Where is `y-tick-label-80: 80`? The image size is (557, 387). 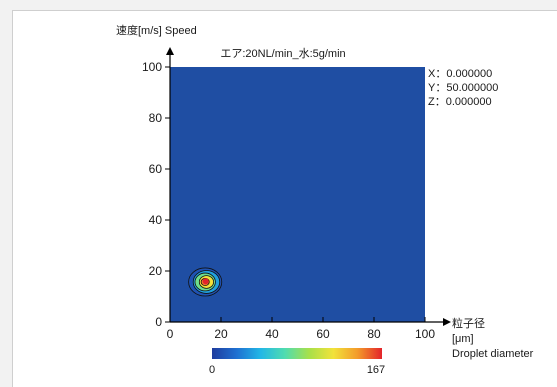 y-tick-label-80: 80 is located at coordinates (156, 118).